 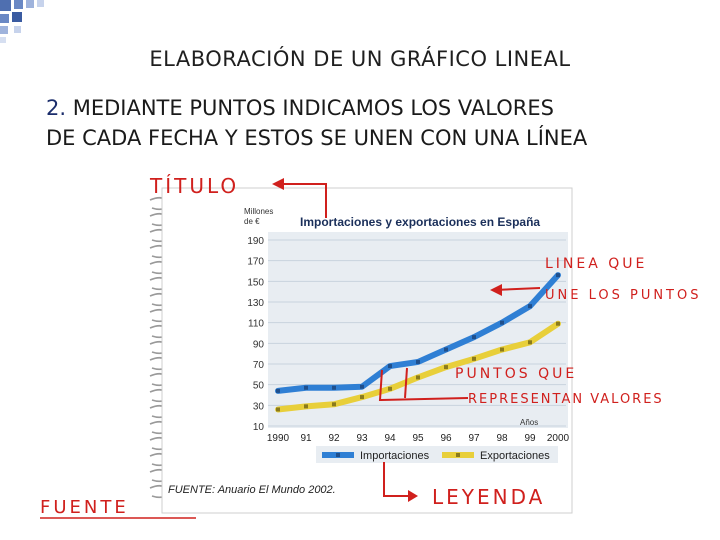 I want to click on y-axis-label: Millones de €, so click(x=258, y=216).